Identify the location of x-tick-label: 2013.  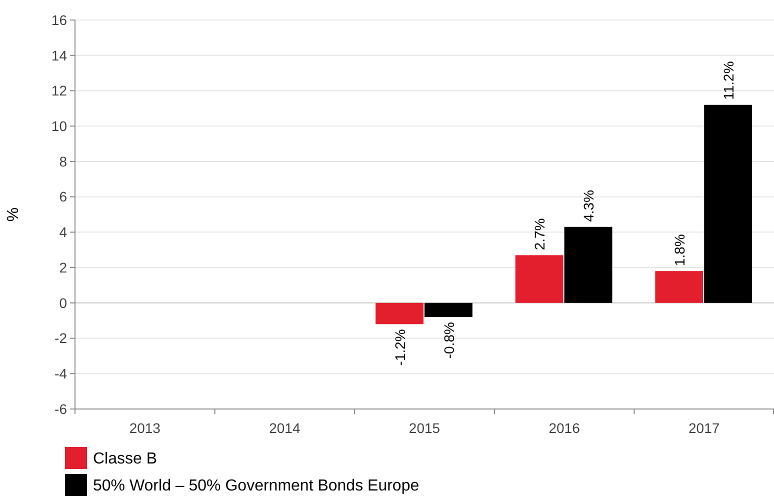
(145, 428).